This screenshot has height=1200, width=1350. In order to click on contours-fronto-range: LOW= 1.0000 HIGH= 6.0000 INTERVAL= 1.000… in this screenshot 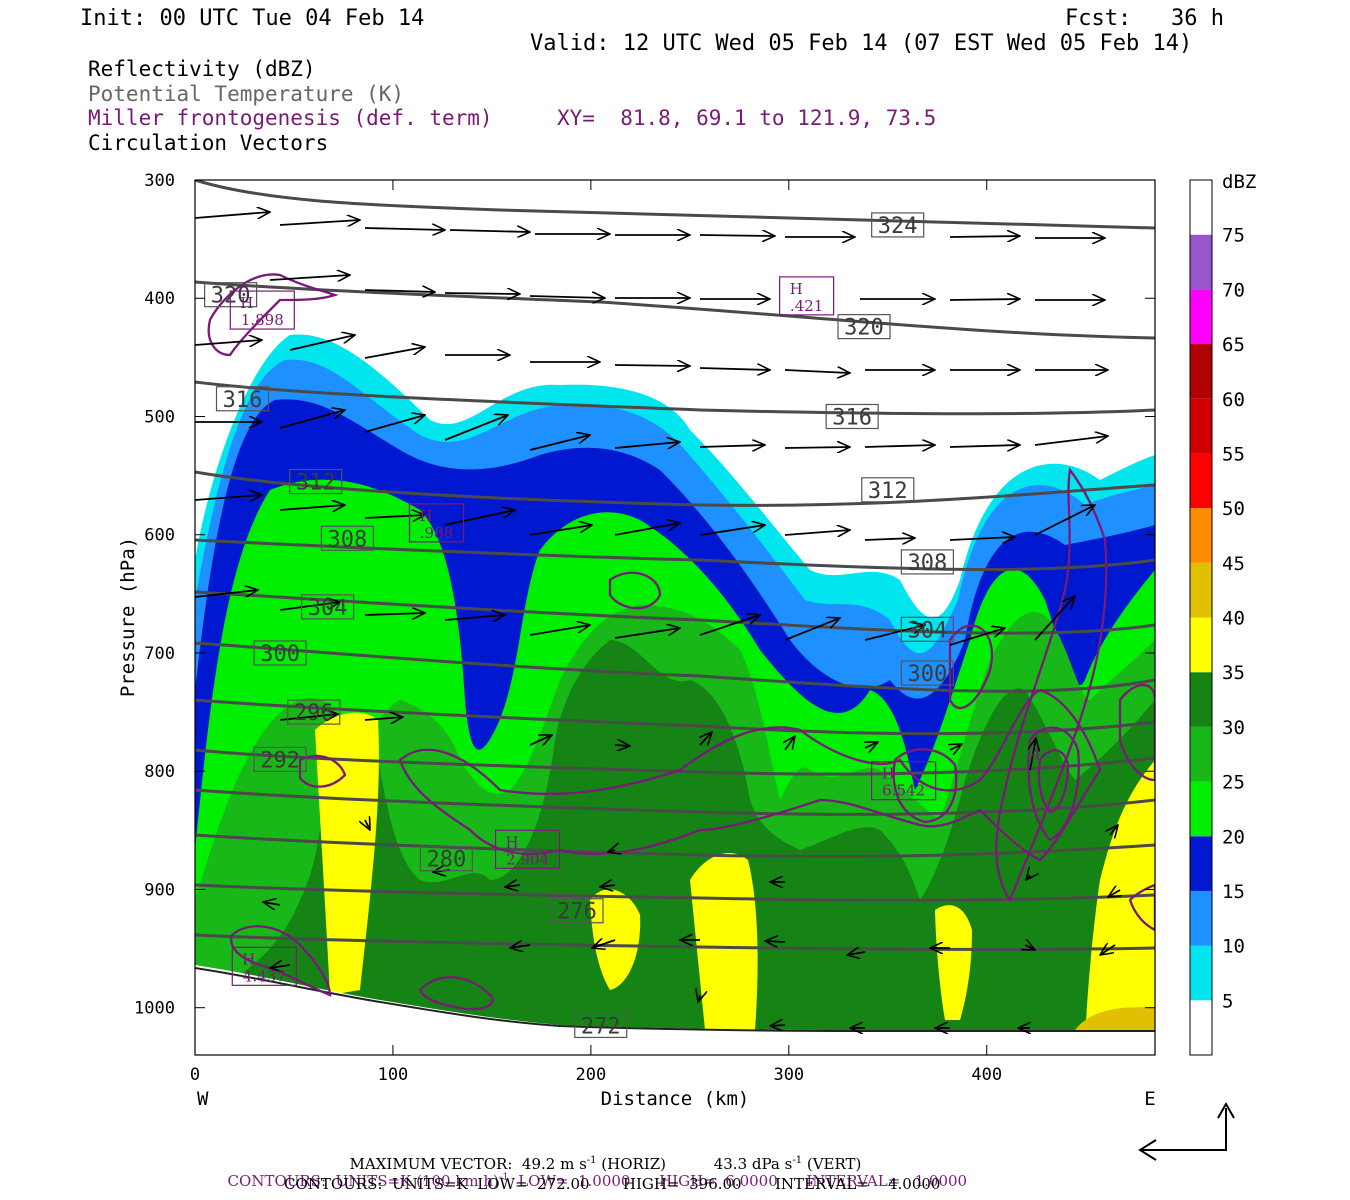, I will do `click(738, 1181)`.